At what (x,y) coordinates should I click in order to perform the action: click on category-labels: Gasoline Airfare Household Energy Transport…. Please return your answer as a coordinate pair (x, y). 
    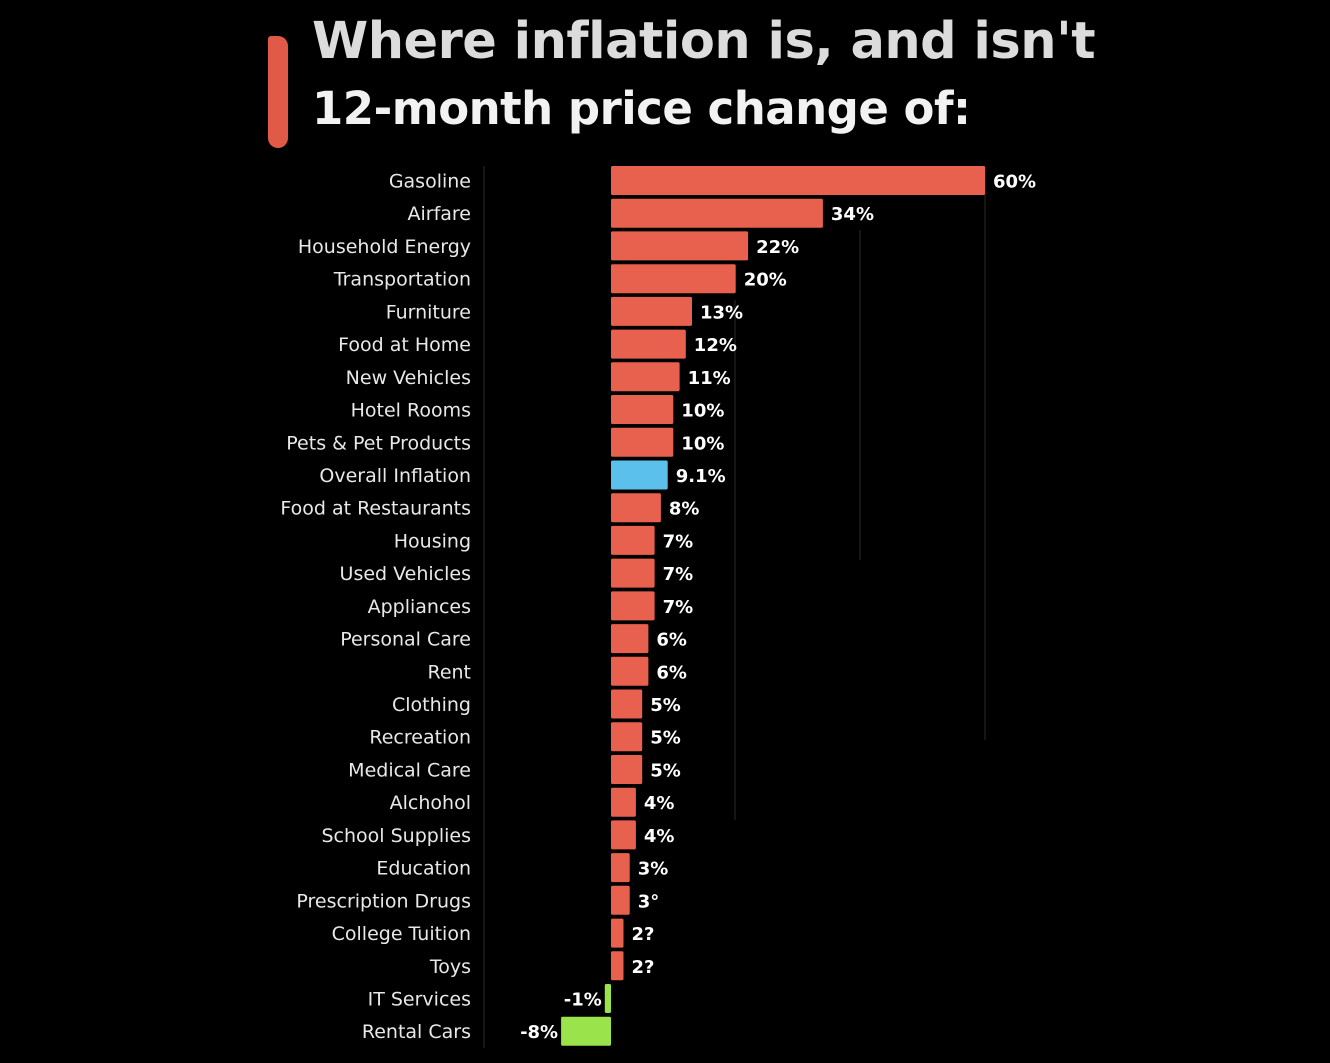
    Looking at the image, I should click on (375, 607).